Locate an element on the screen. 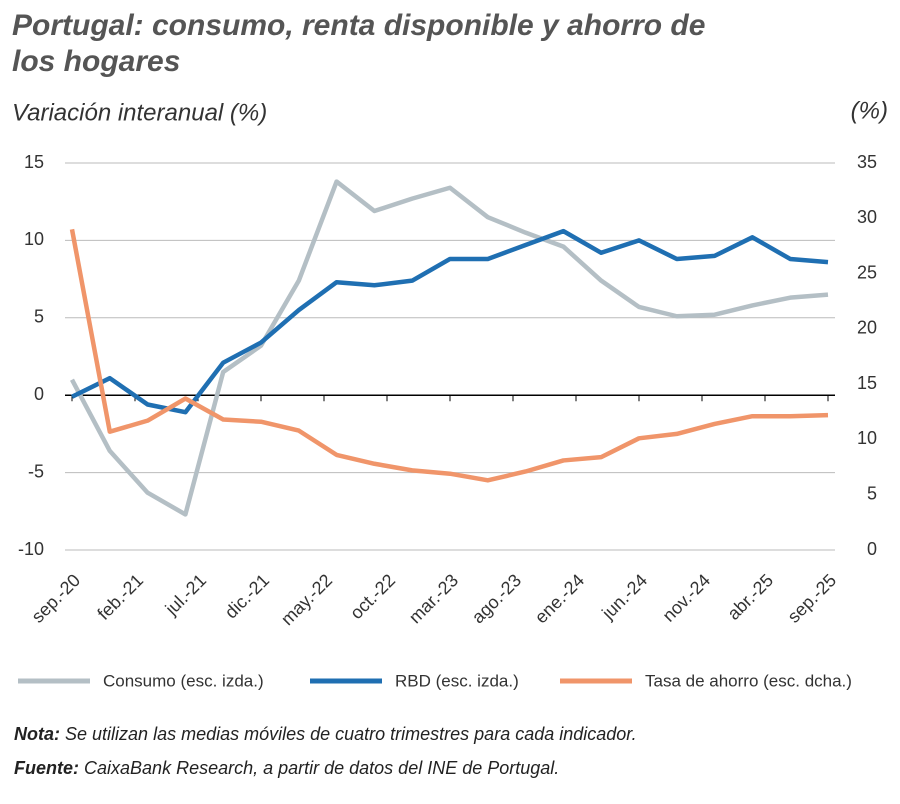 Image resolution: width=900 pixels, height=804 pixels. y-tick-label: 5 is located at coordinates (39, 317).